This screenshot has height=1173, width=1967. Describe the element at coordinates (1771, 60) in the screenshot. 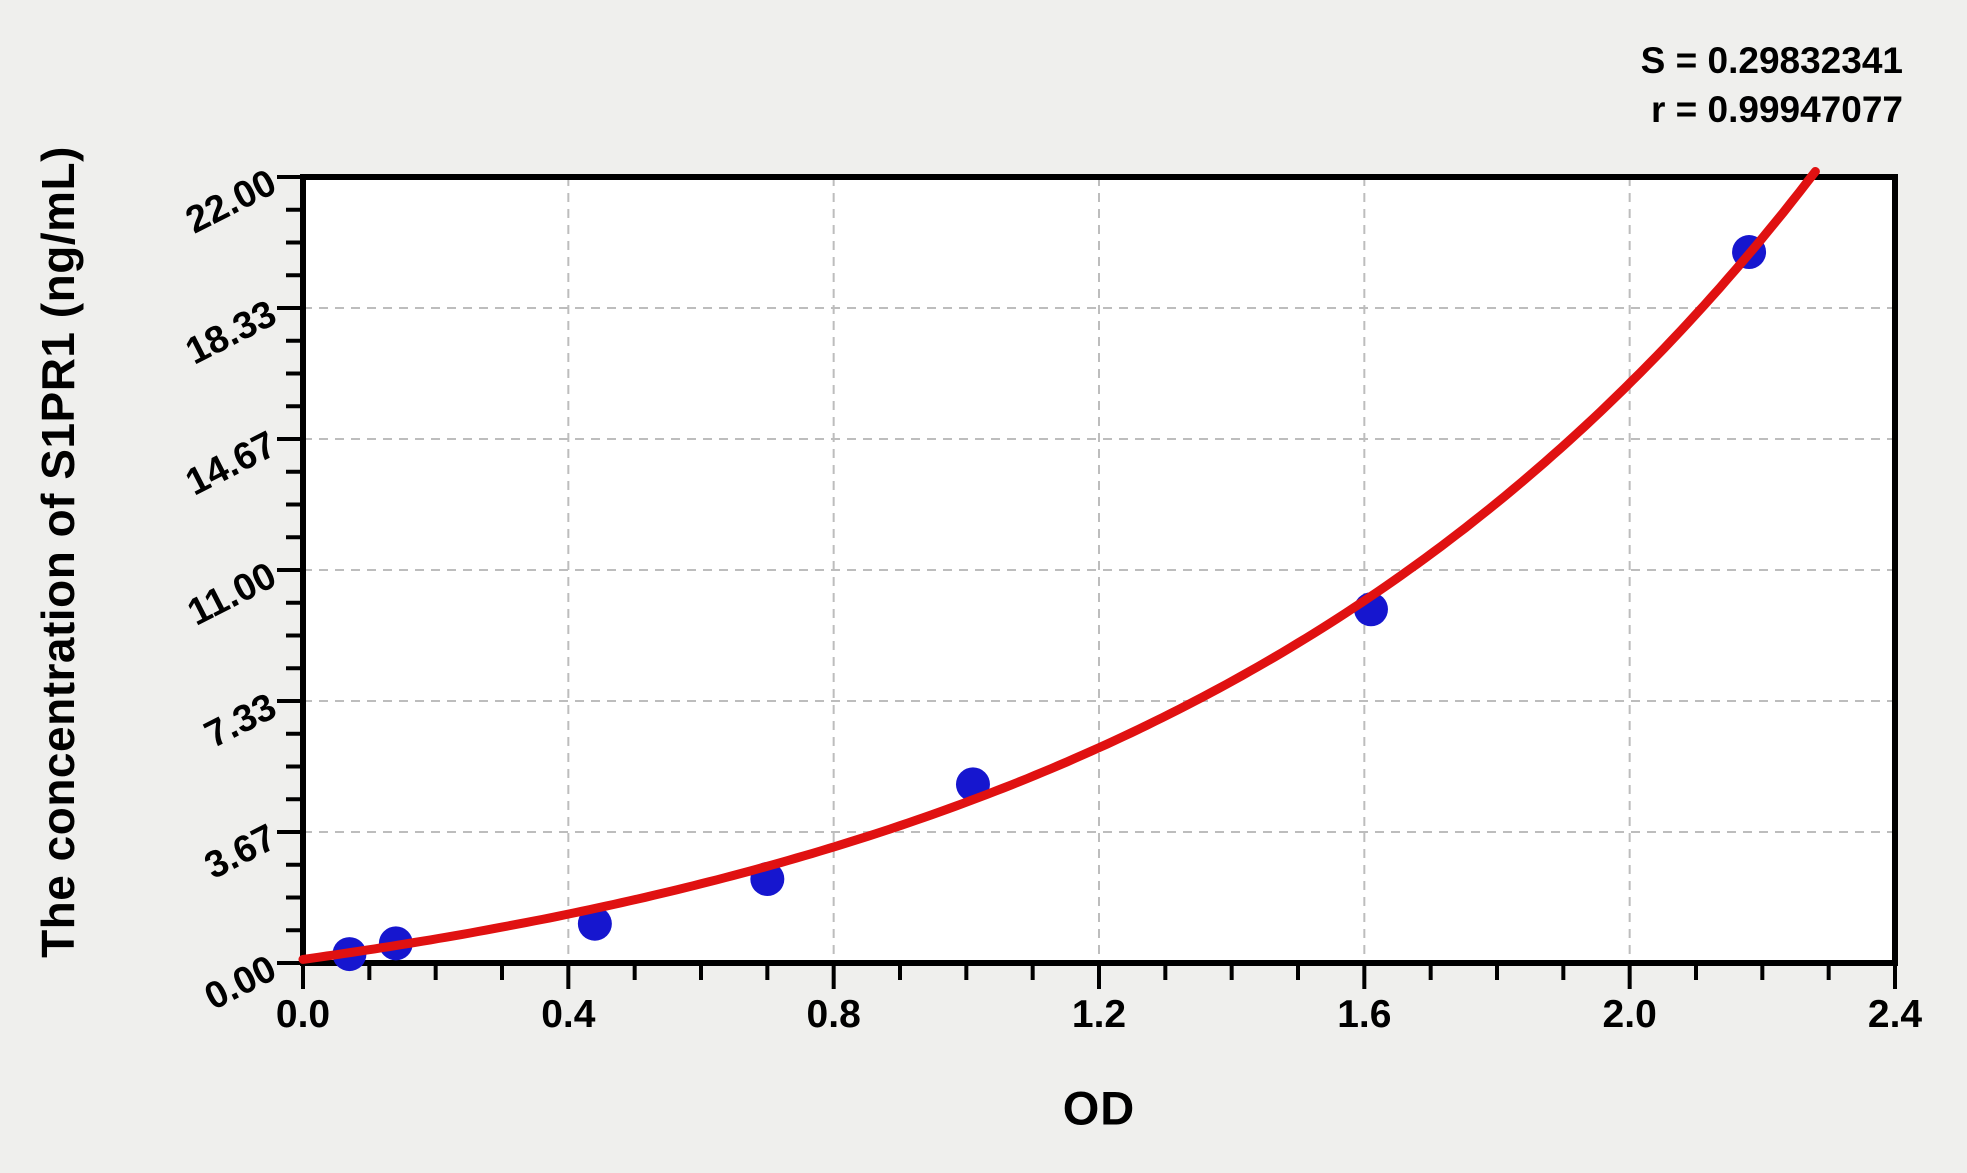

I see `stat-s-value: S = 0.29832341` at that location.